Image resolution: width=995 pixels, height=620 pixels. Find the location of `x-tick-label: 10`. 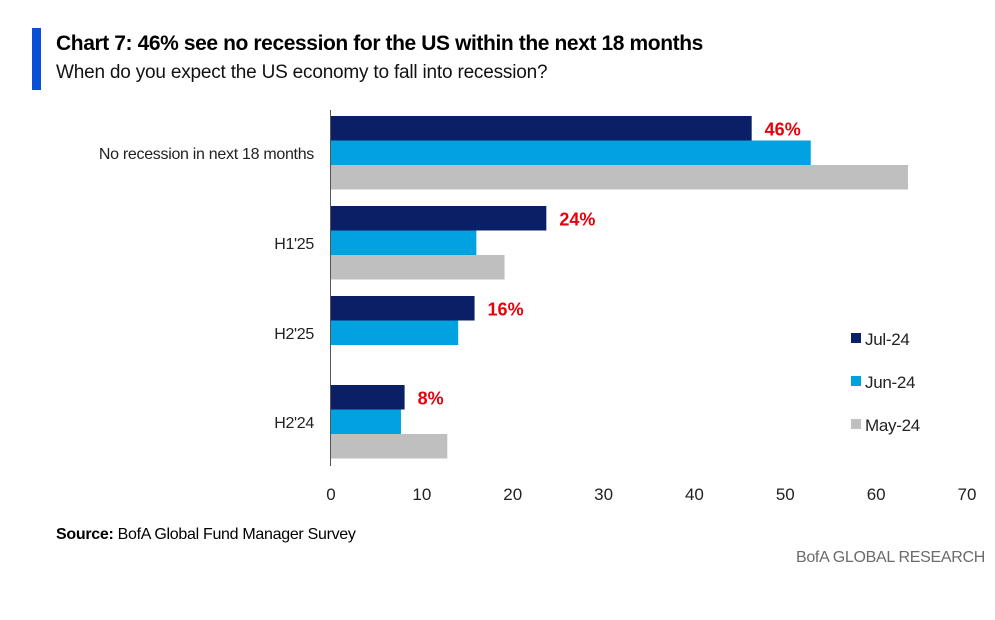

x-tick-label: 10 is located at coordinates (421, 494).